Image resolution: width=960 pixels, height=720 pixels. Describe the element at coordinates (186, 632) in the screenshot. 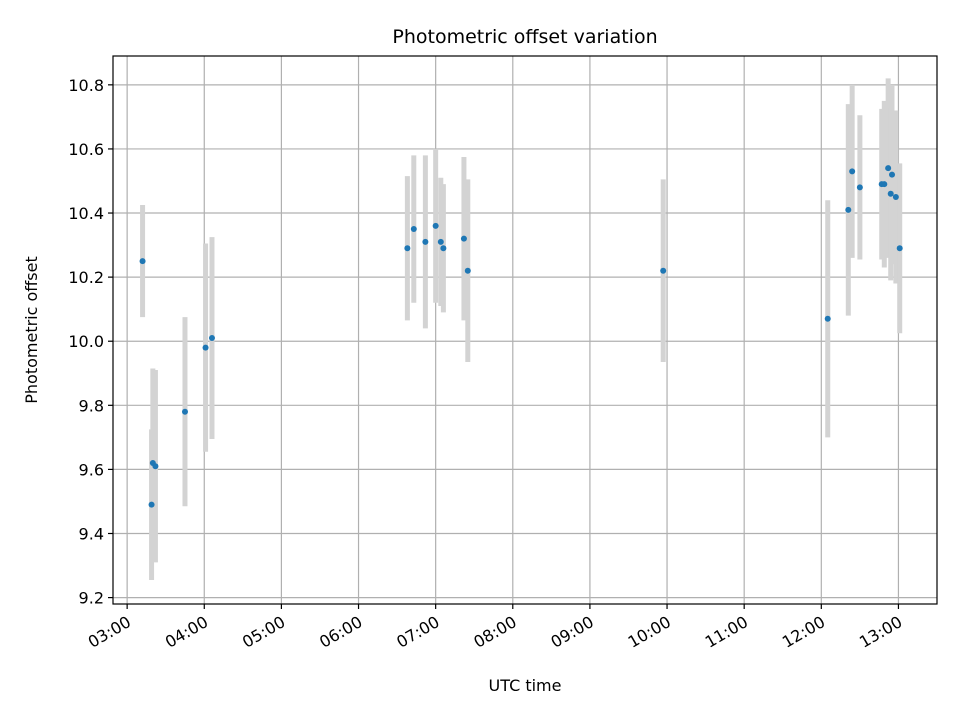

I see `x-tick-label: 04:00` at that location.